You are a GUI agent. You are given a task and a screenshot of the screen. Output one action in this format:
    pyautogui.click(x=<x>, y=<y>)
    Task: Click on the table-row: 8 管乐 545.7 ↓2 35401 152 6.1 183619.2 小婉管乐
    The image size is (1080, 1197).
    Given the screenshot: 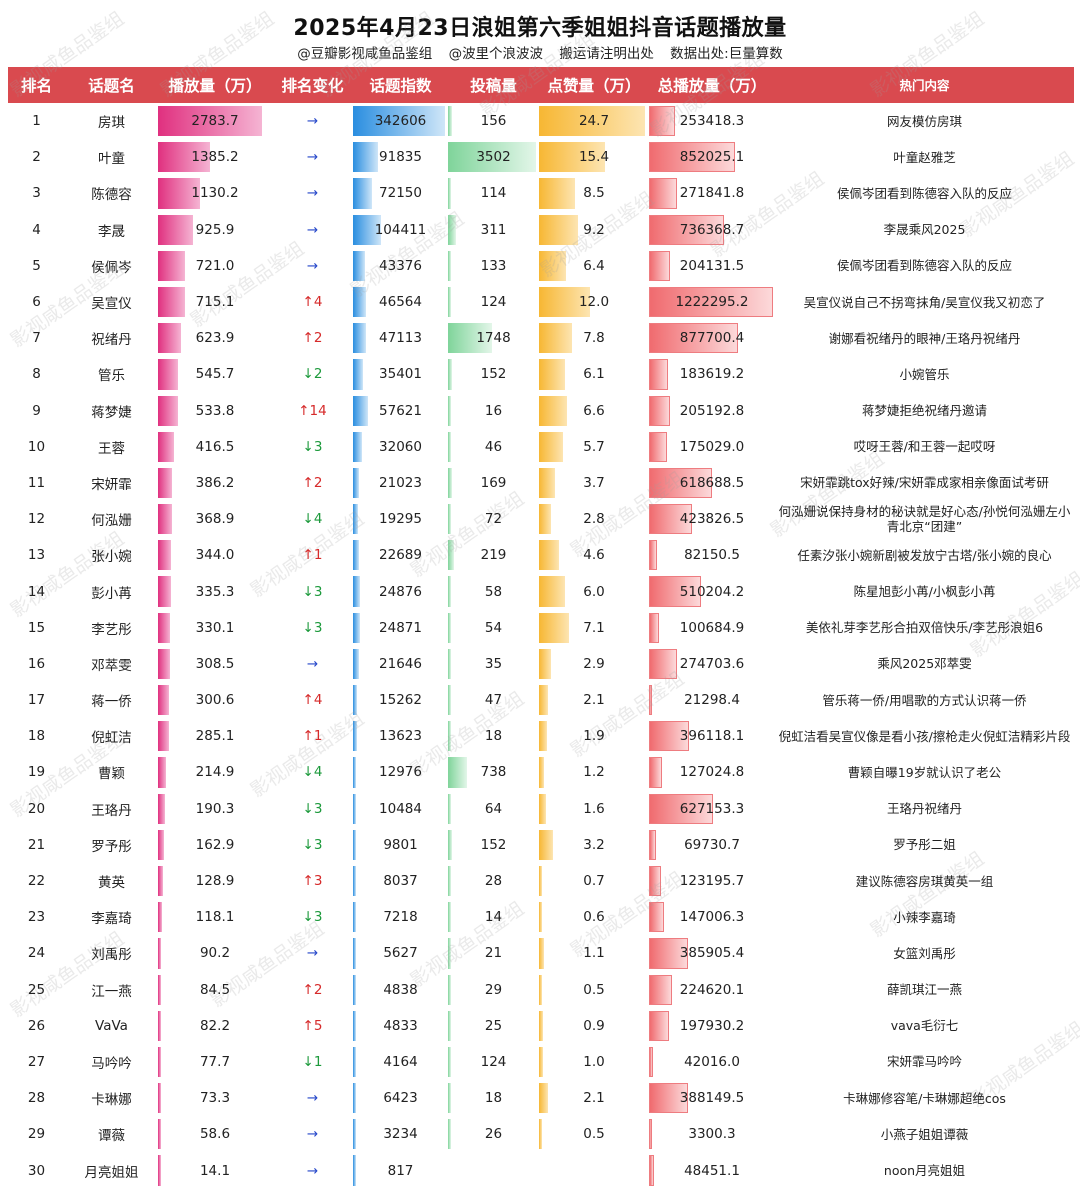 What is the action you would take?
    pyautogui.click(x=541, y=374)
    